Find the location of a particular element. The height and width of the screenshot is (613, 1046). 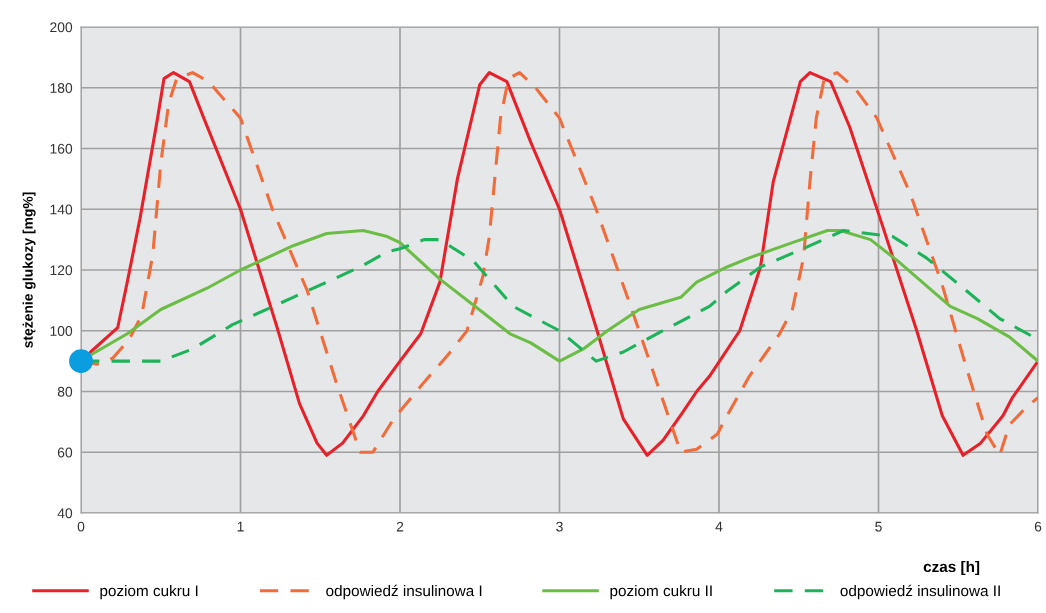

y-tick-label: 160 is located at coordinates (61, 148).